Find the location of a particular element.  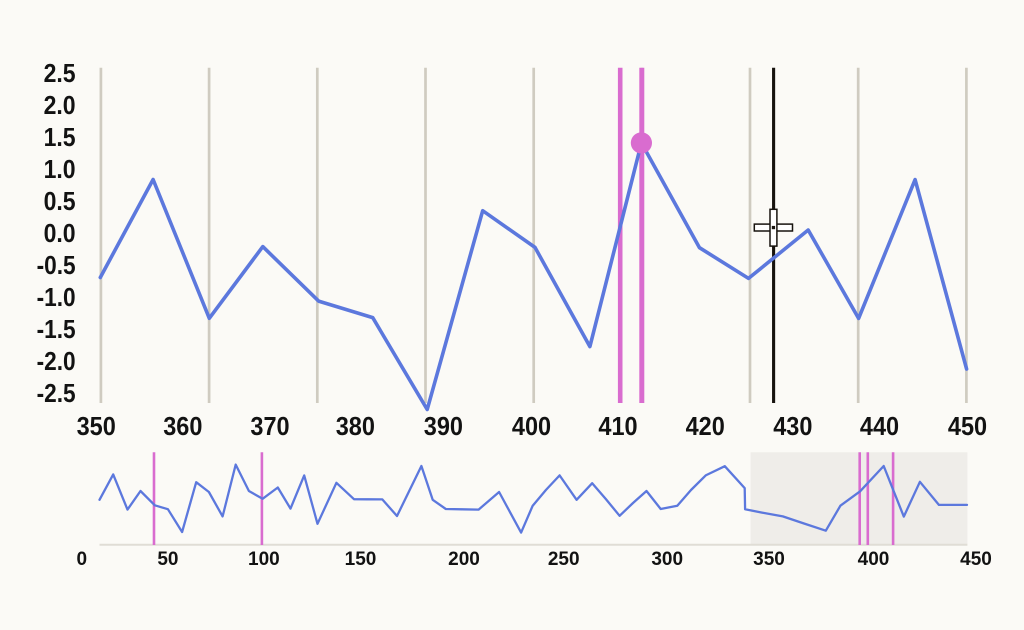

svg-text: 360 is located at coordinates (182, 426).